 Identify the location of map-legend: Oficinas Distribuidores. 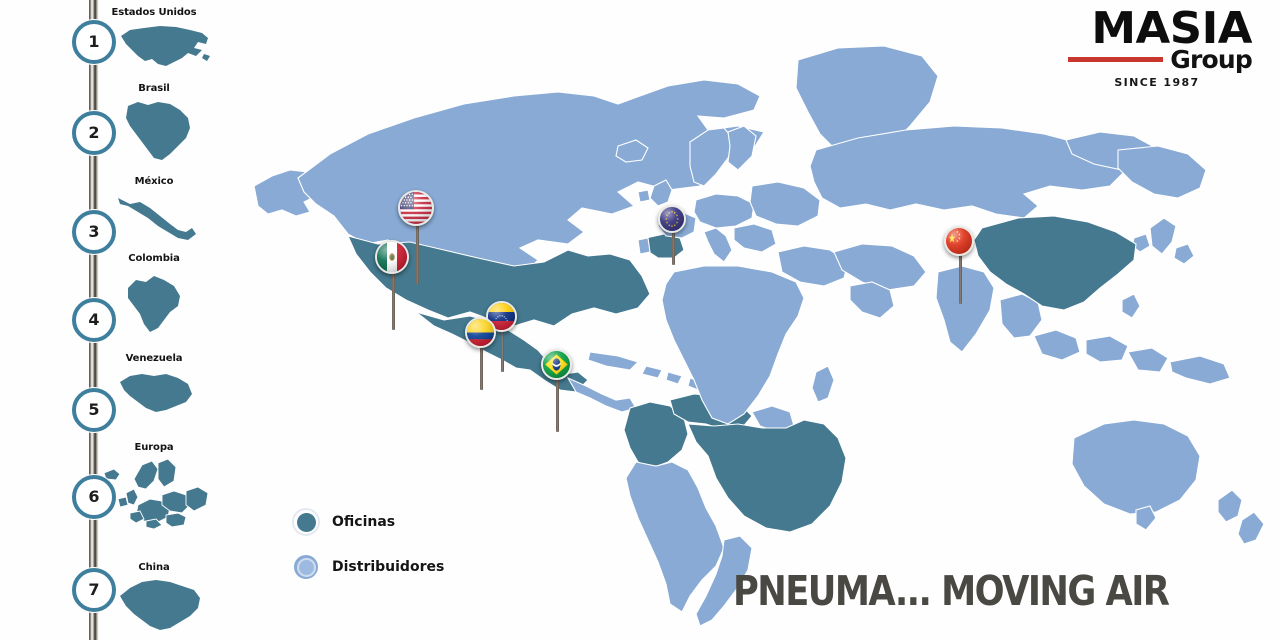
(368, 553).